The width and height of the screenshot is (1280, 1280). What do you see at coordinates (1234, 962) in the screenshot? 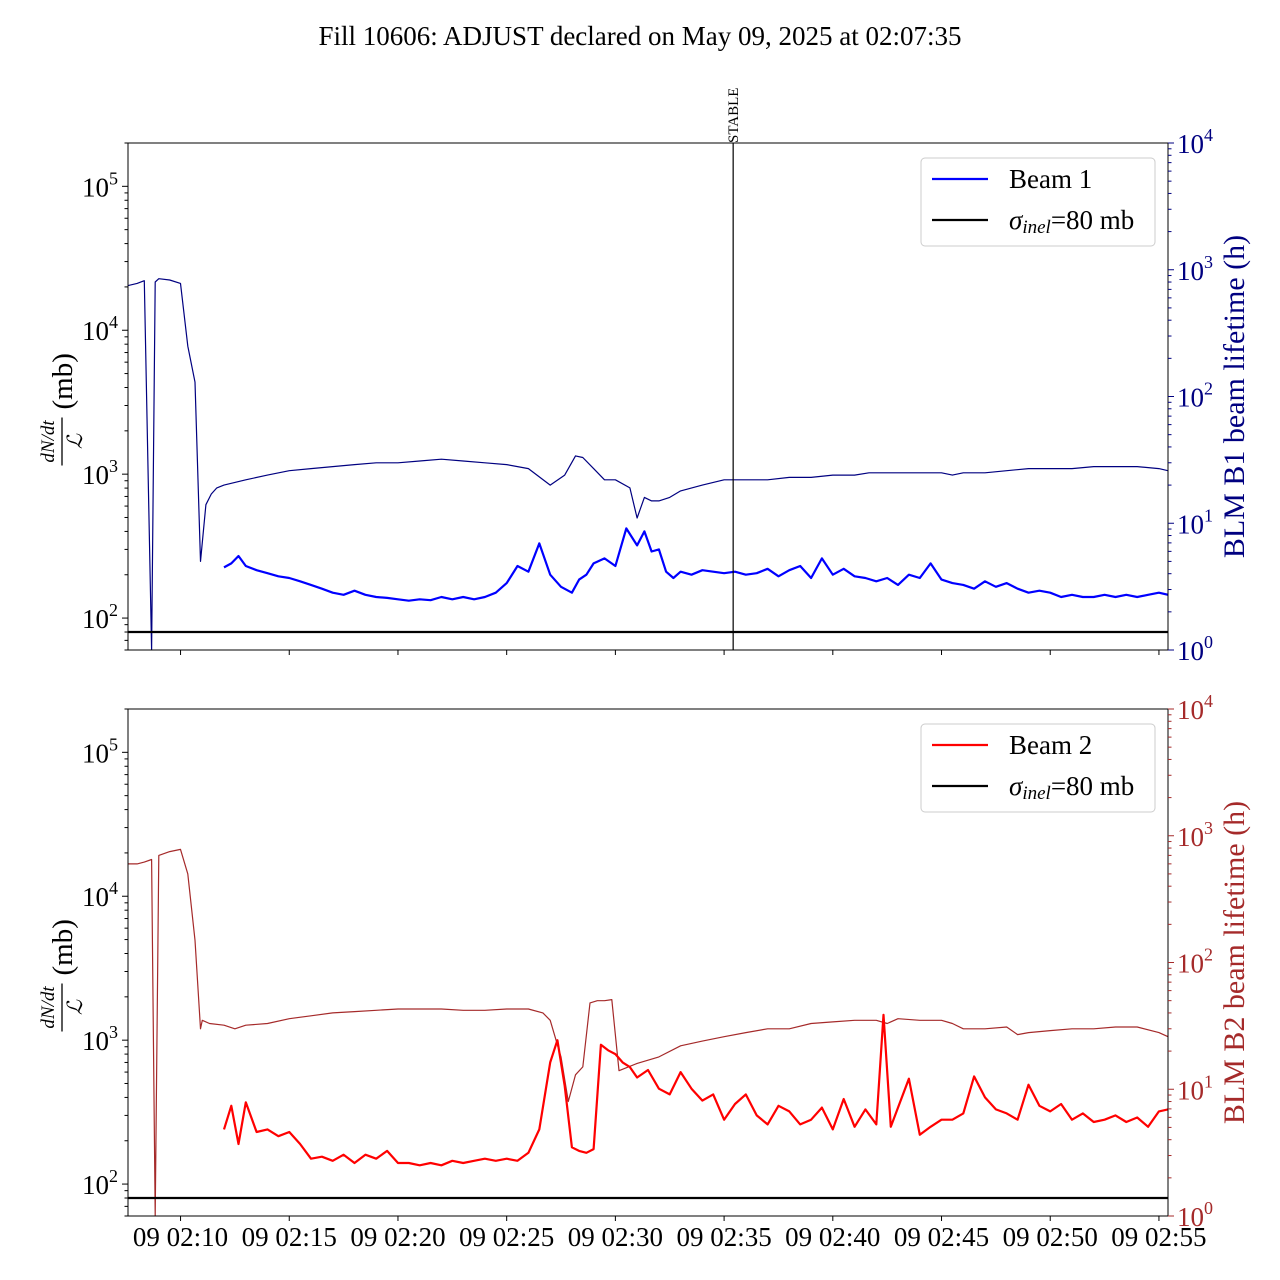
I see `right-axis-label: BLM B2 beam lifetime (h)` at bounding box center [1234, 962].